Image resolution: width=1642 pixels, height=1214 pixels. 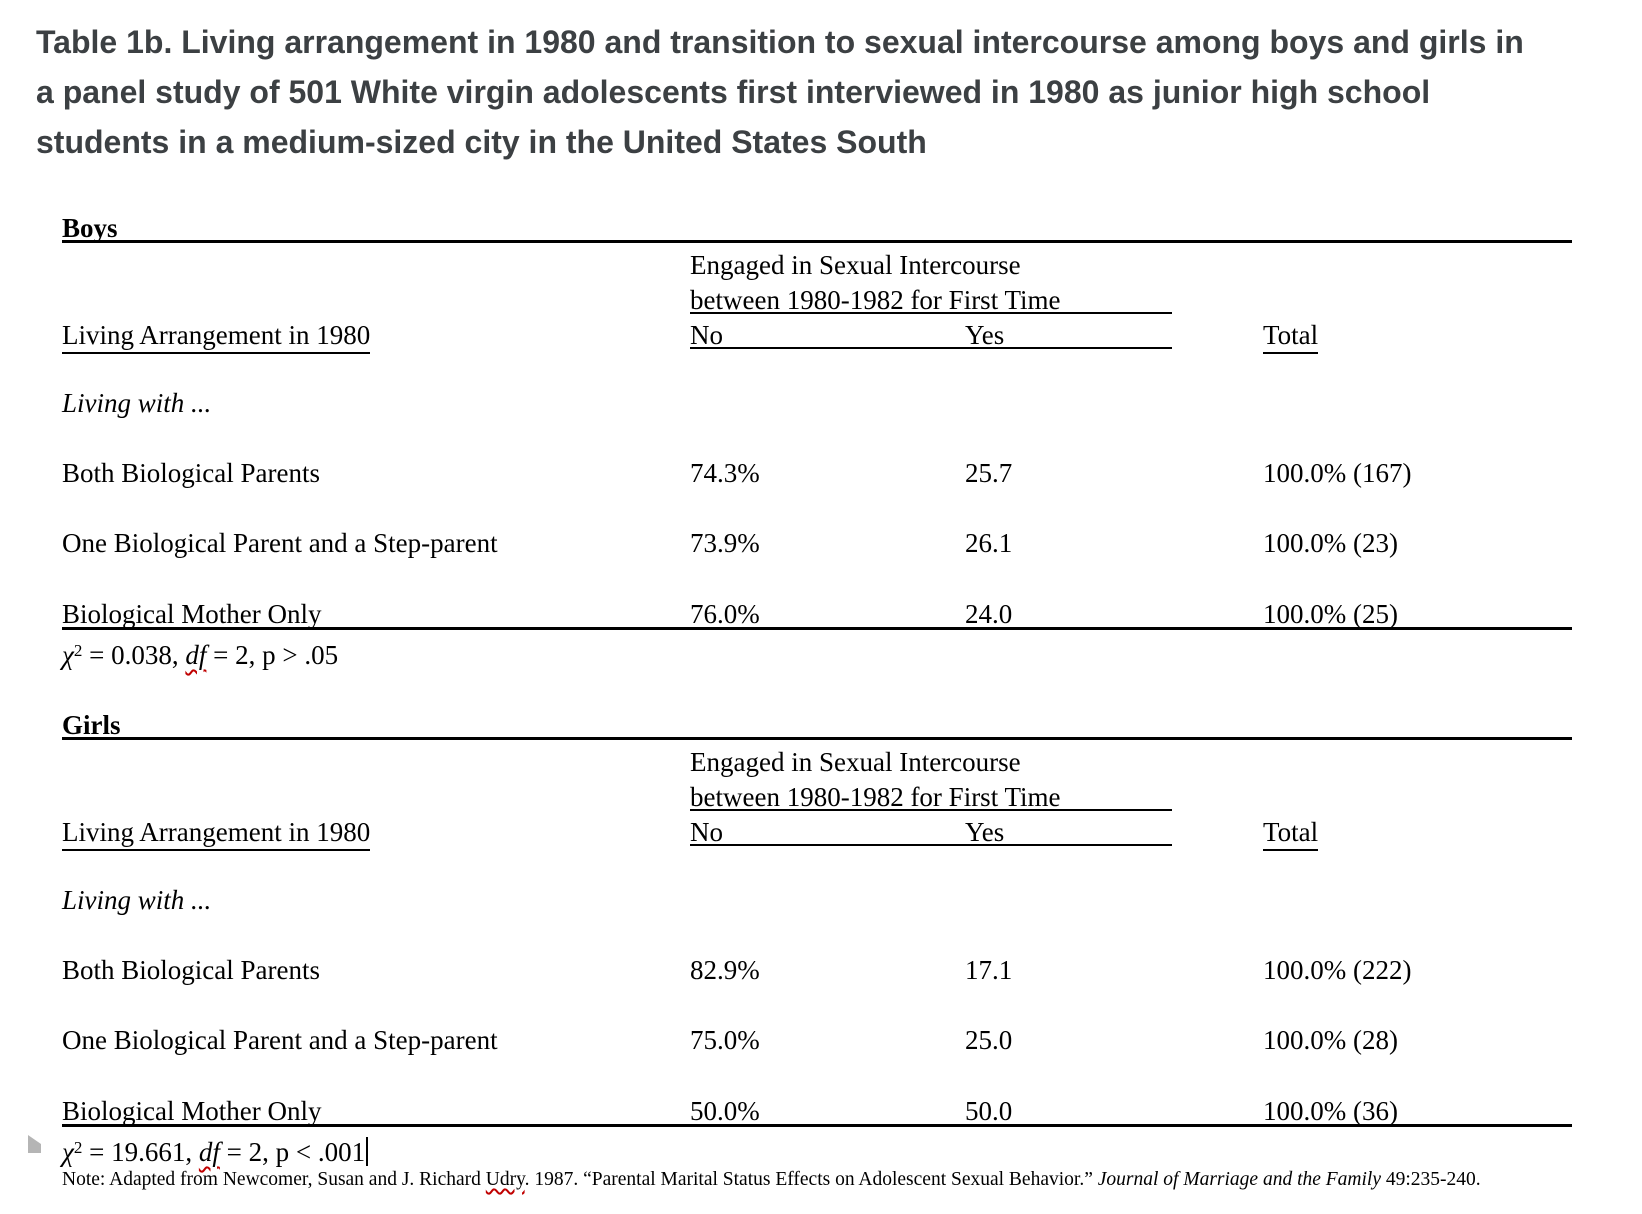 What do you see at coordinates (989, 543) in the screenshot?
I see `boys-row2-yes: 26.1` at bounding box center [989, 543].